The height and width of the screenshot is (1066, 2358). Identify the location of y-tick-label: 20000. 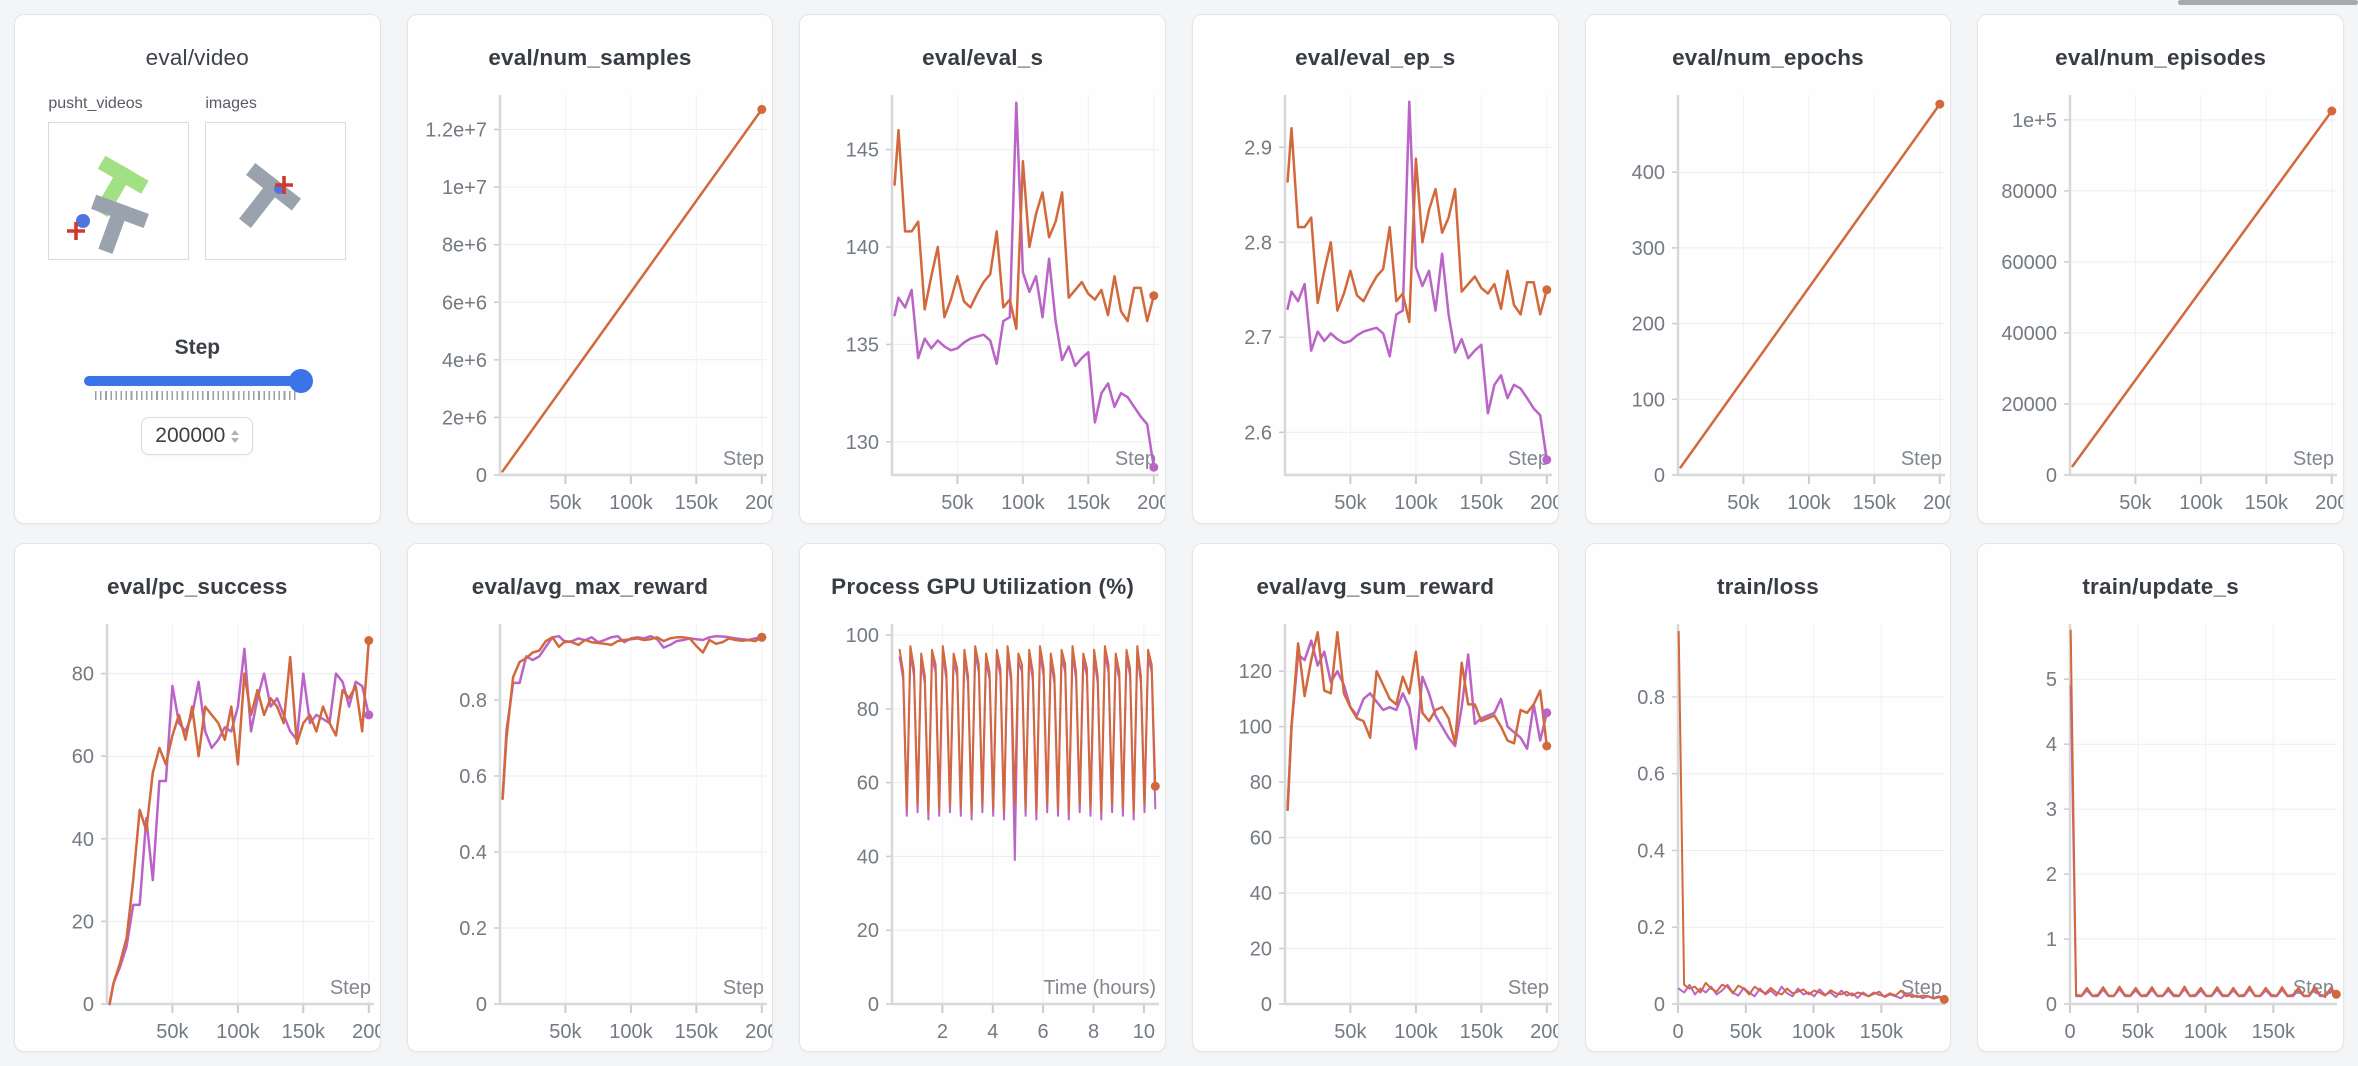
(2030, 405).